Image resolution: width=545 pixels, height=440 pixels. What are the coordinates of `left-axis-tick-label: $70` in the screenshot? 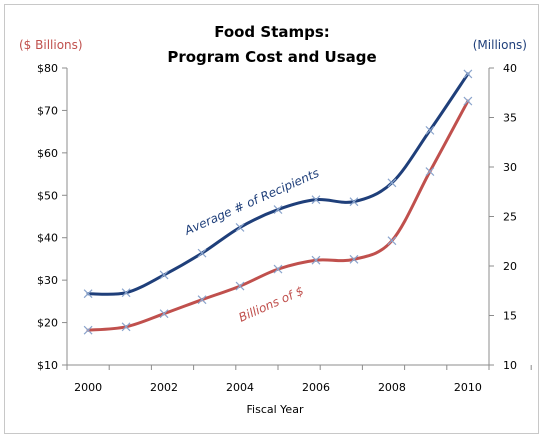 It's located at (47, 110).